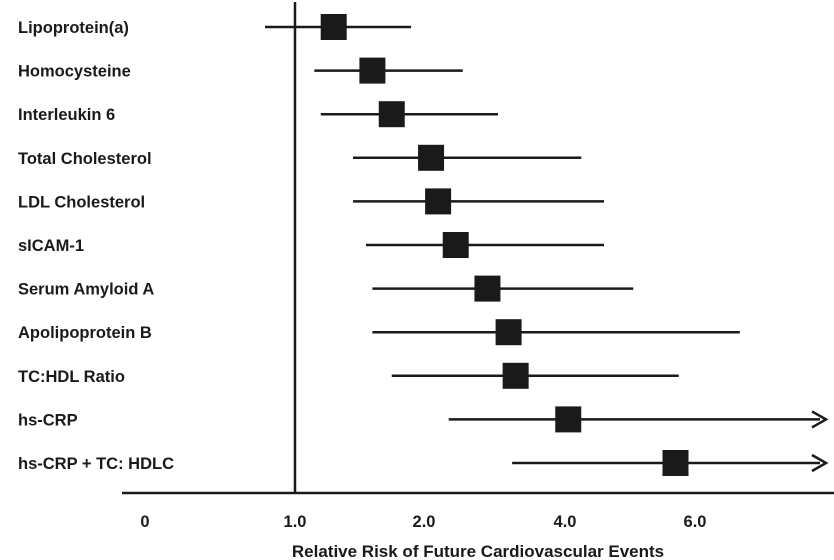 This screenshot has height=560, width=834. I want to click on forest-row: Homocysteine, so click(240, 70).